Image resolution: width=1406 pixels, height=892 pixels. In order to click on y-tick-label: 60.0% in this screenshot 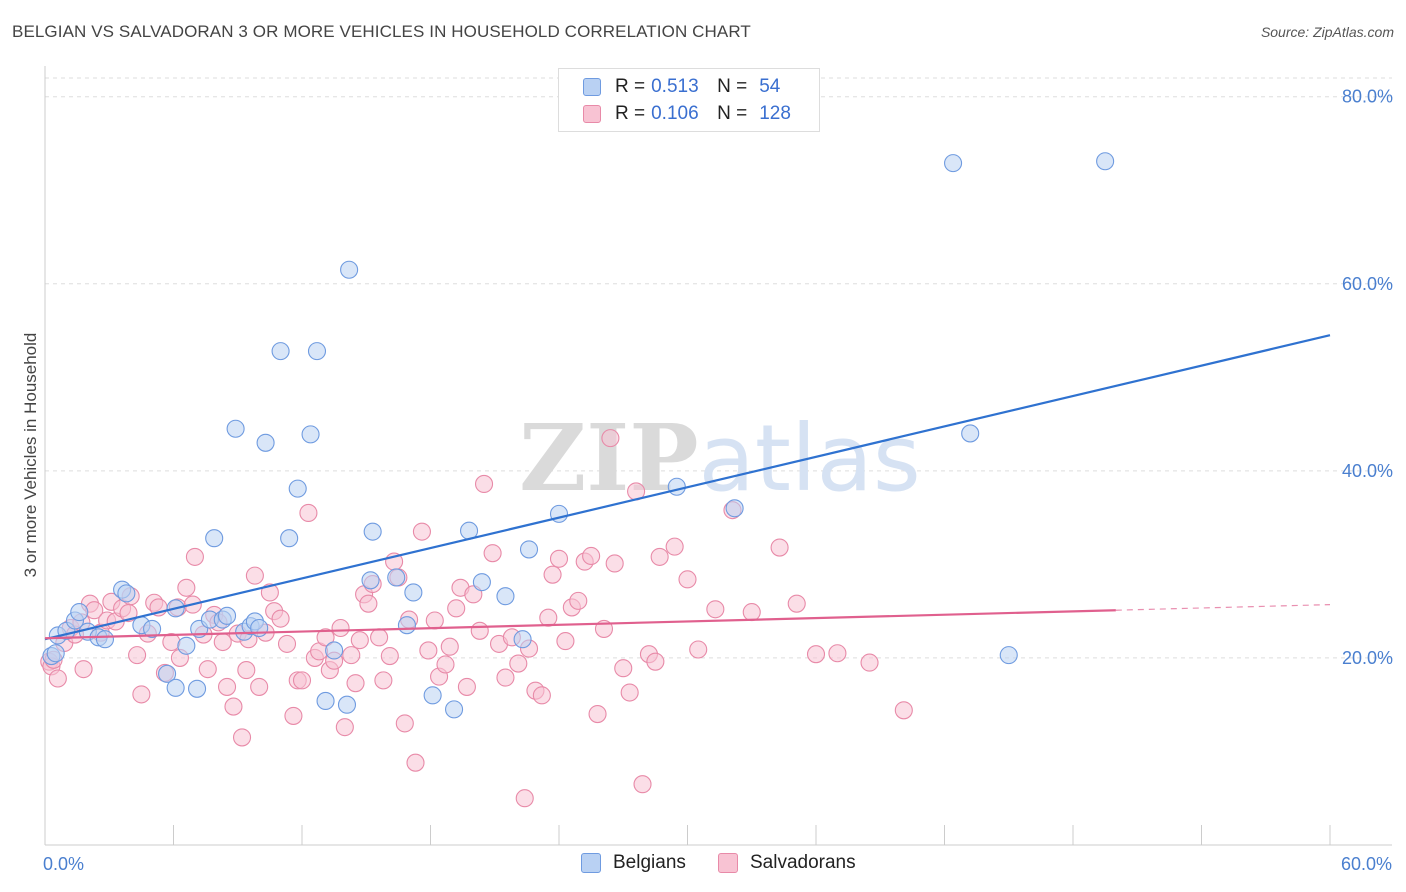, I will do `click(1367, 284)`.